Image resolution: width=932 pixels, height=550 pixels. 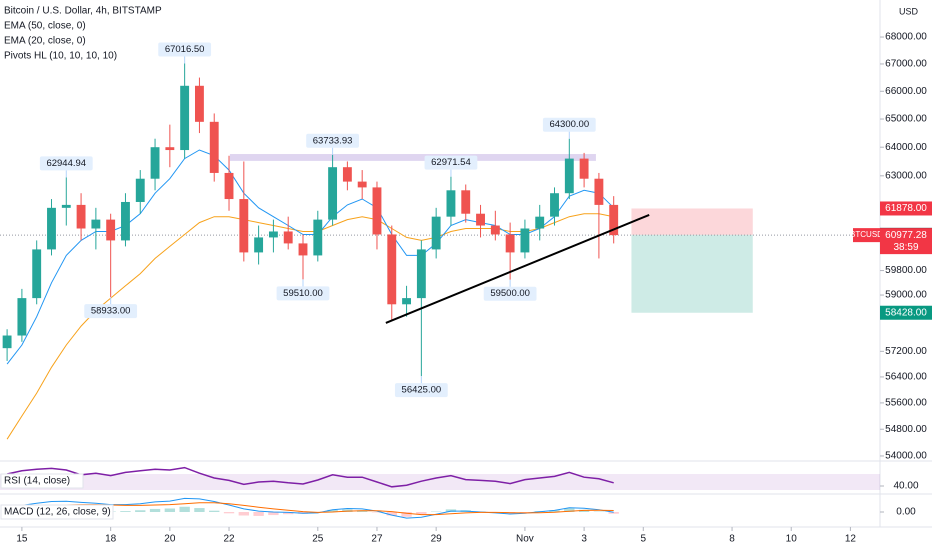 I want to click on y-tick-label: 56400.00, so click(x=906, y=377).